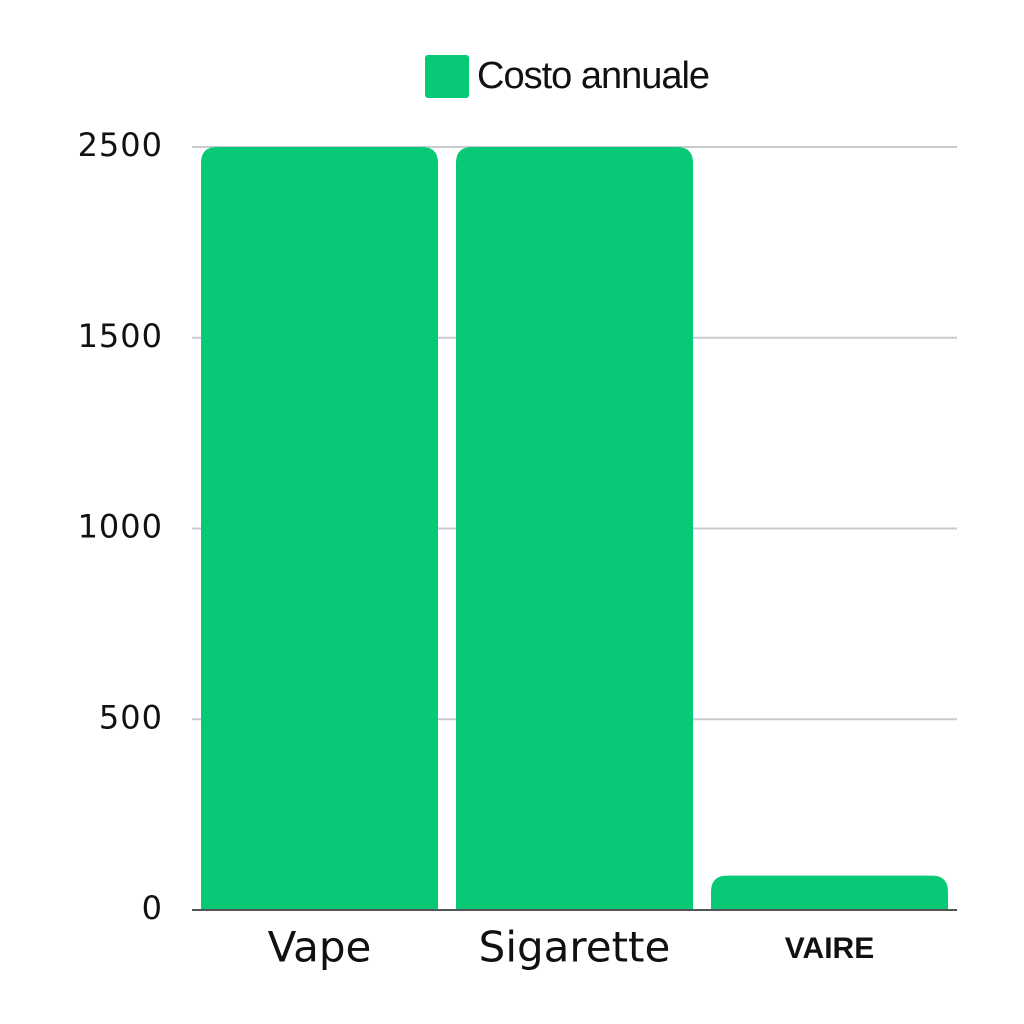  I want to click on y-tick-label: 2500, so click(120, 145).